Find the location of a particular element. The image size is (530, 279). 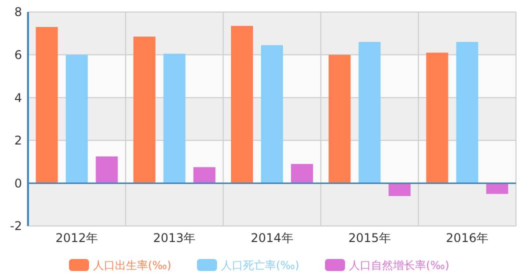

legend-label: 人口自然增长率(‰) is located at coordinates (399, 265).